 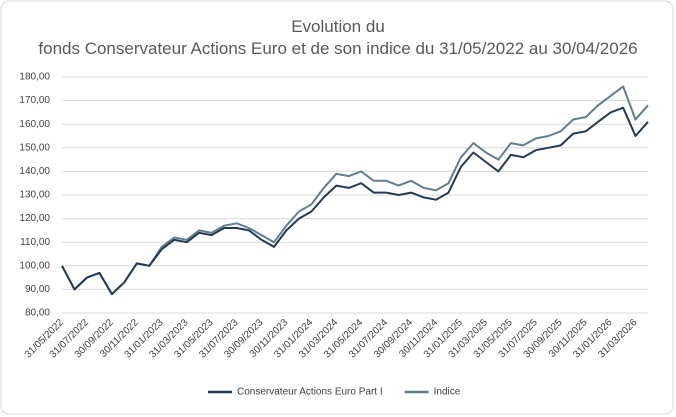 I want to click on y-tick-label: 130,00, so click(x=34, y=195).